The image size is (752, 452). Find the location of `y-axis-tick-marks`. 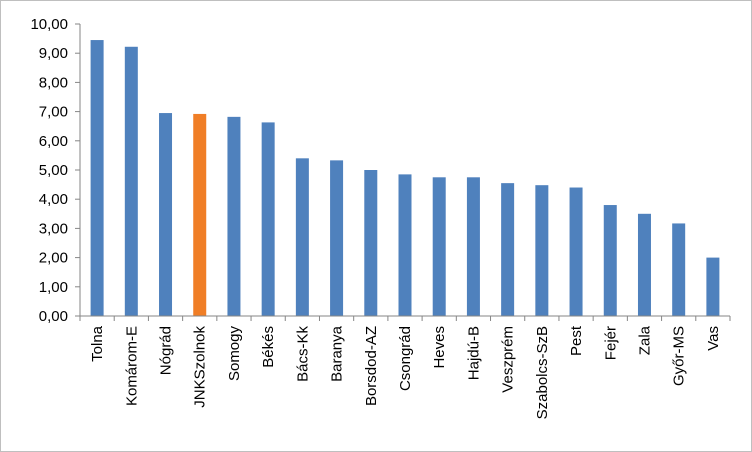

y-axis-tick-marks is located at coordinates (77, 170).